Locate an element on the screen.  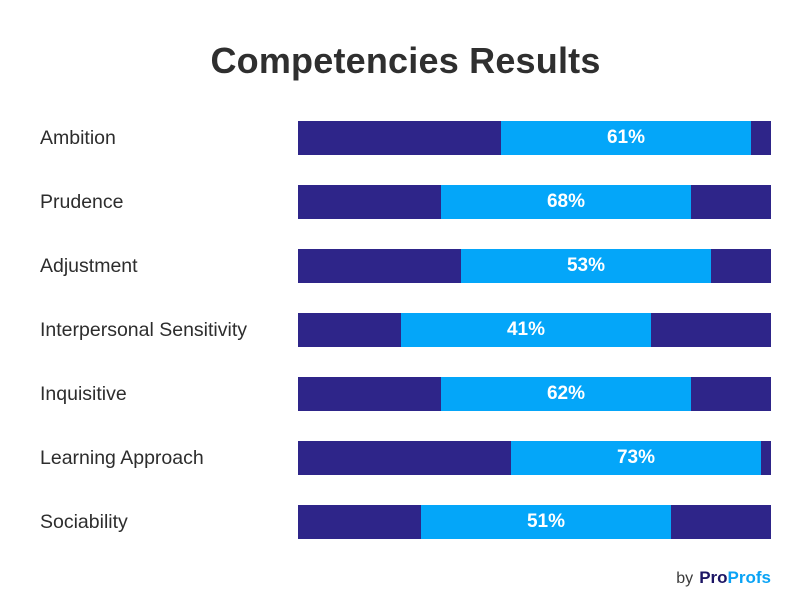
category-label: Interpersonal Sensitivity is located at coordinates (144, 330).